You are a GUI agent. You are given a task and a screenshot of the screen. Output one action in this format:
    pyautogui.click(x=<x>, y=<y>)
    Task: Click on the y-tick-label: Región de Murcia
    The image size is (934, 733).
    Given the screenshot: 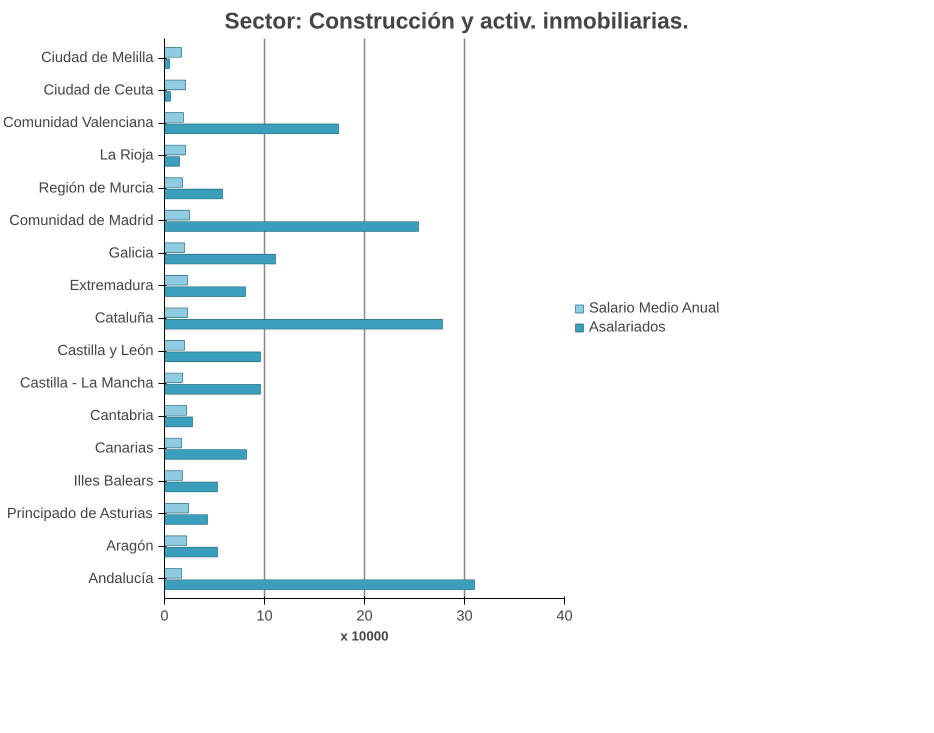 What is the action you would take?
    pyautogui.click(x=96, y=188)
    